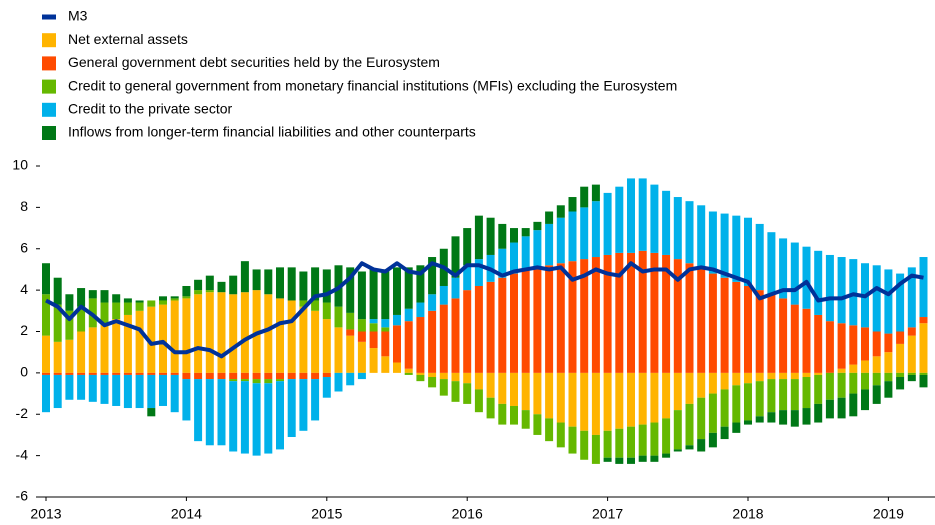  I want to click on y-tick-label: -2, so click(22, 413).